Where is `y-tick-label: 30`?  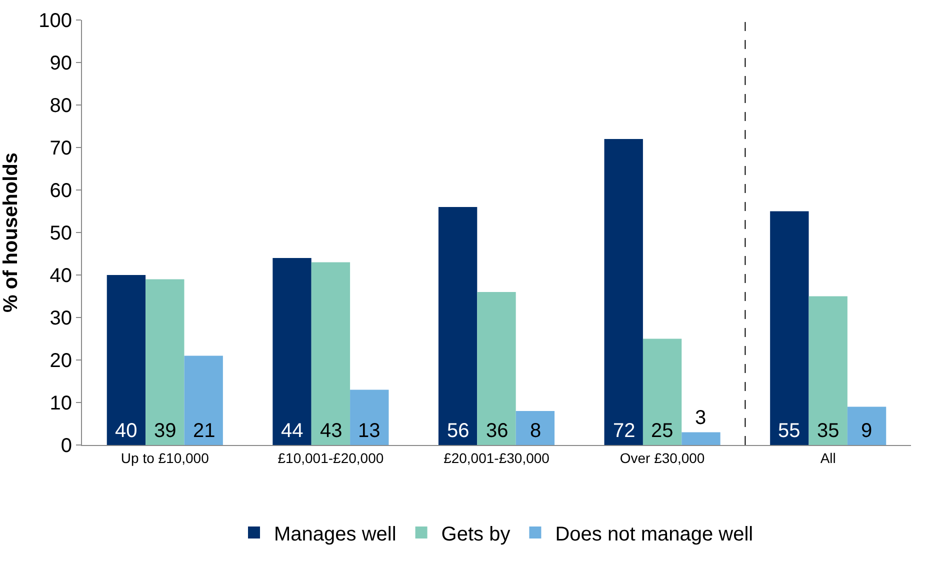
y-tick-label: 30 is located at coordinates (61, 319).